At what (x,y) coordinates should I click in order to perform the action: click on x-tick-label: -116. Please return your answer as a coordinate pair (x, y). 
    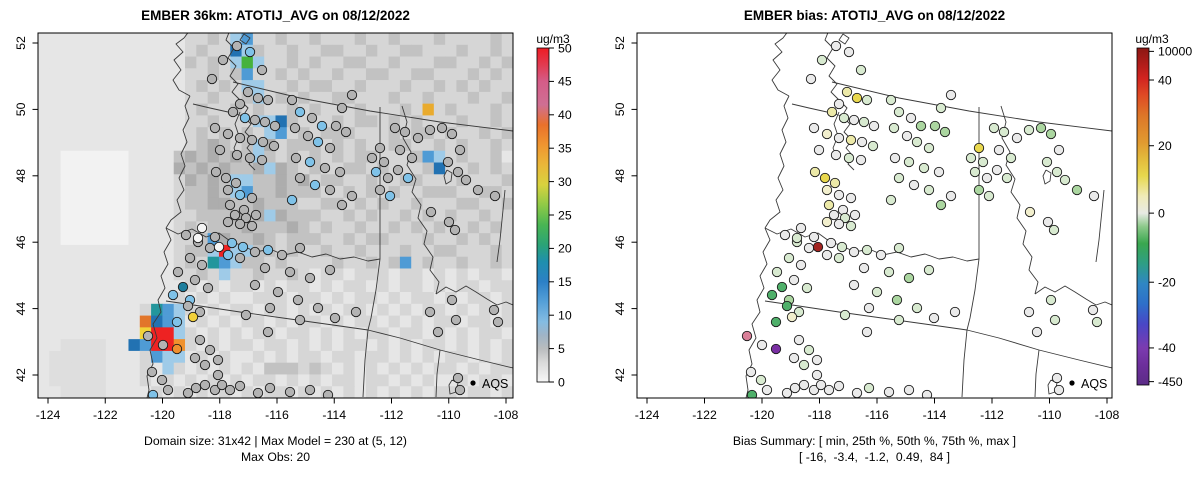
    Looking at the image, I should click on (277, 415).